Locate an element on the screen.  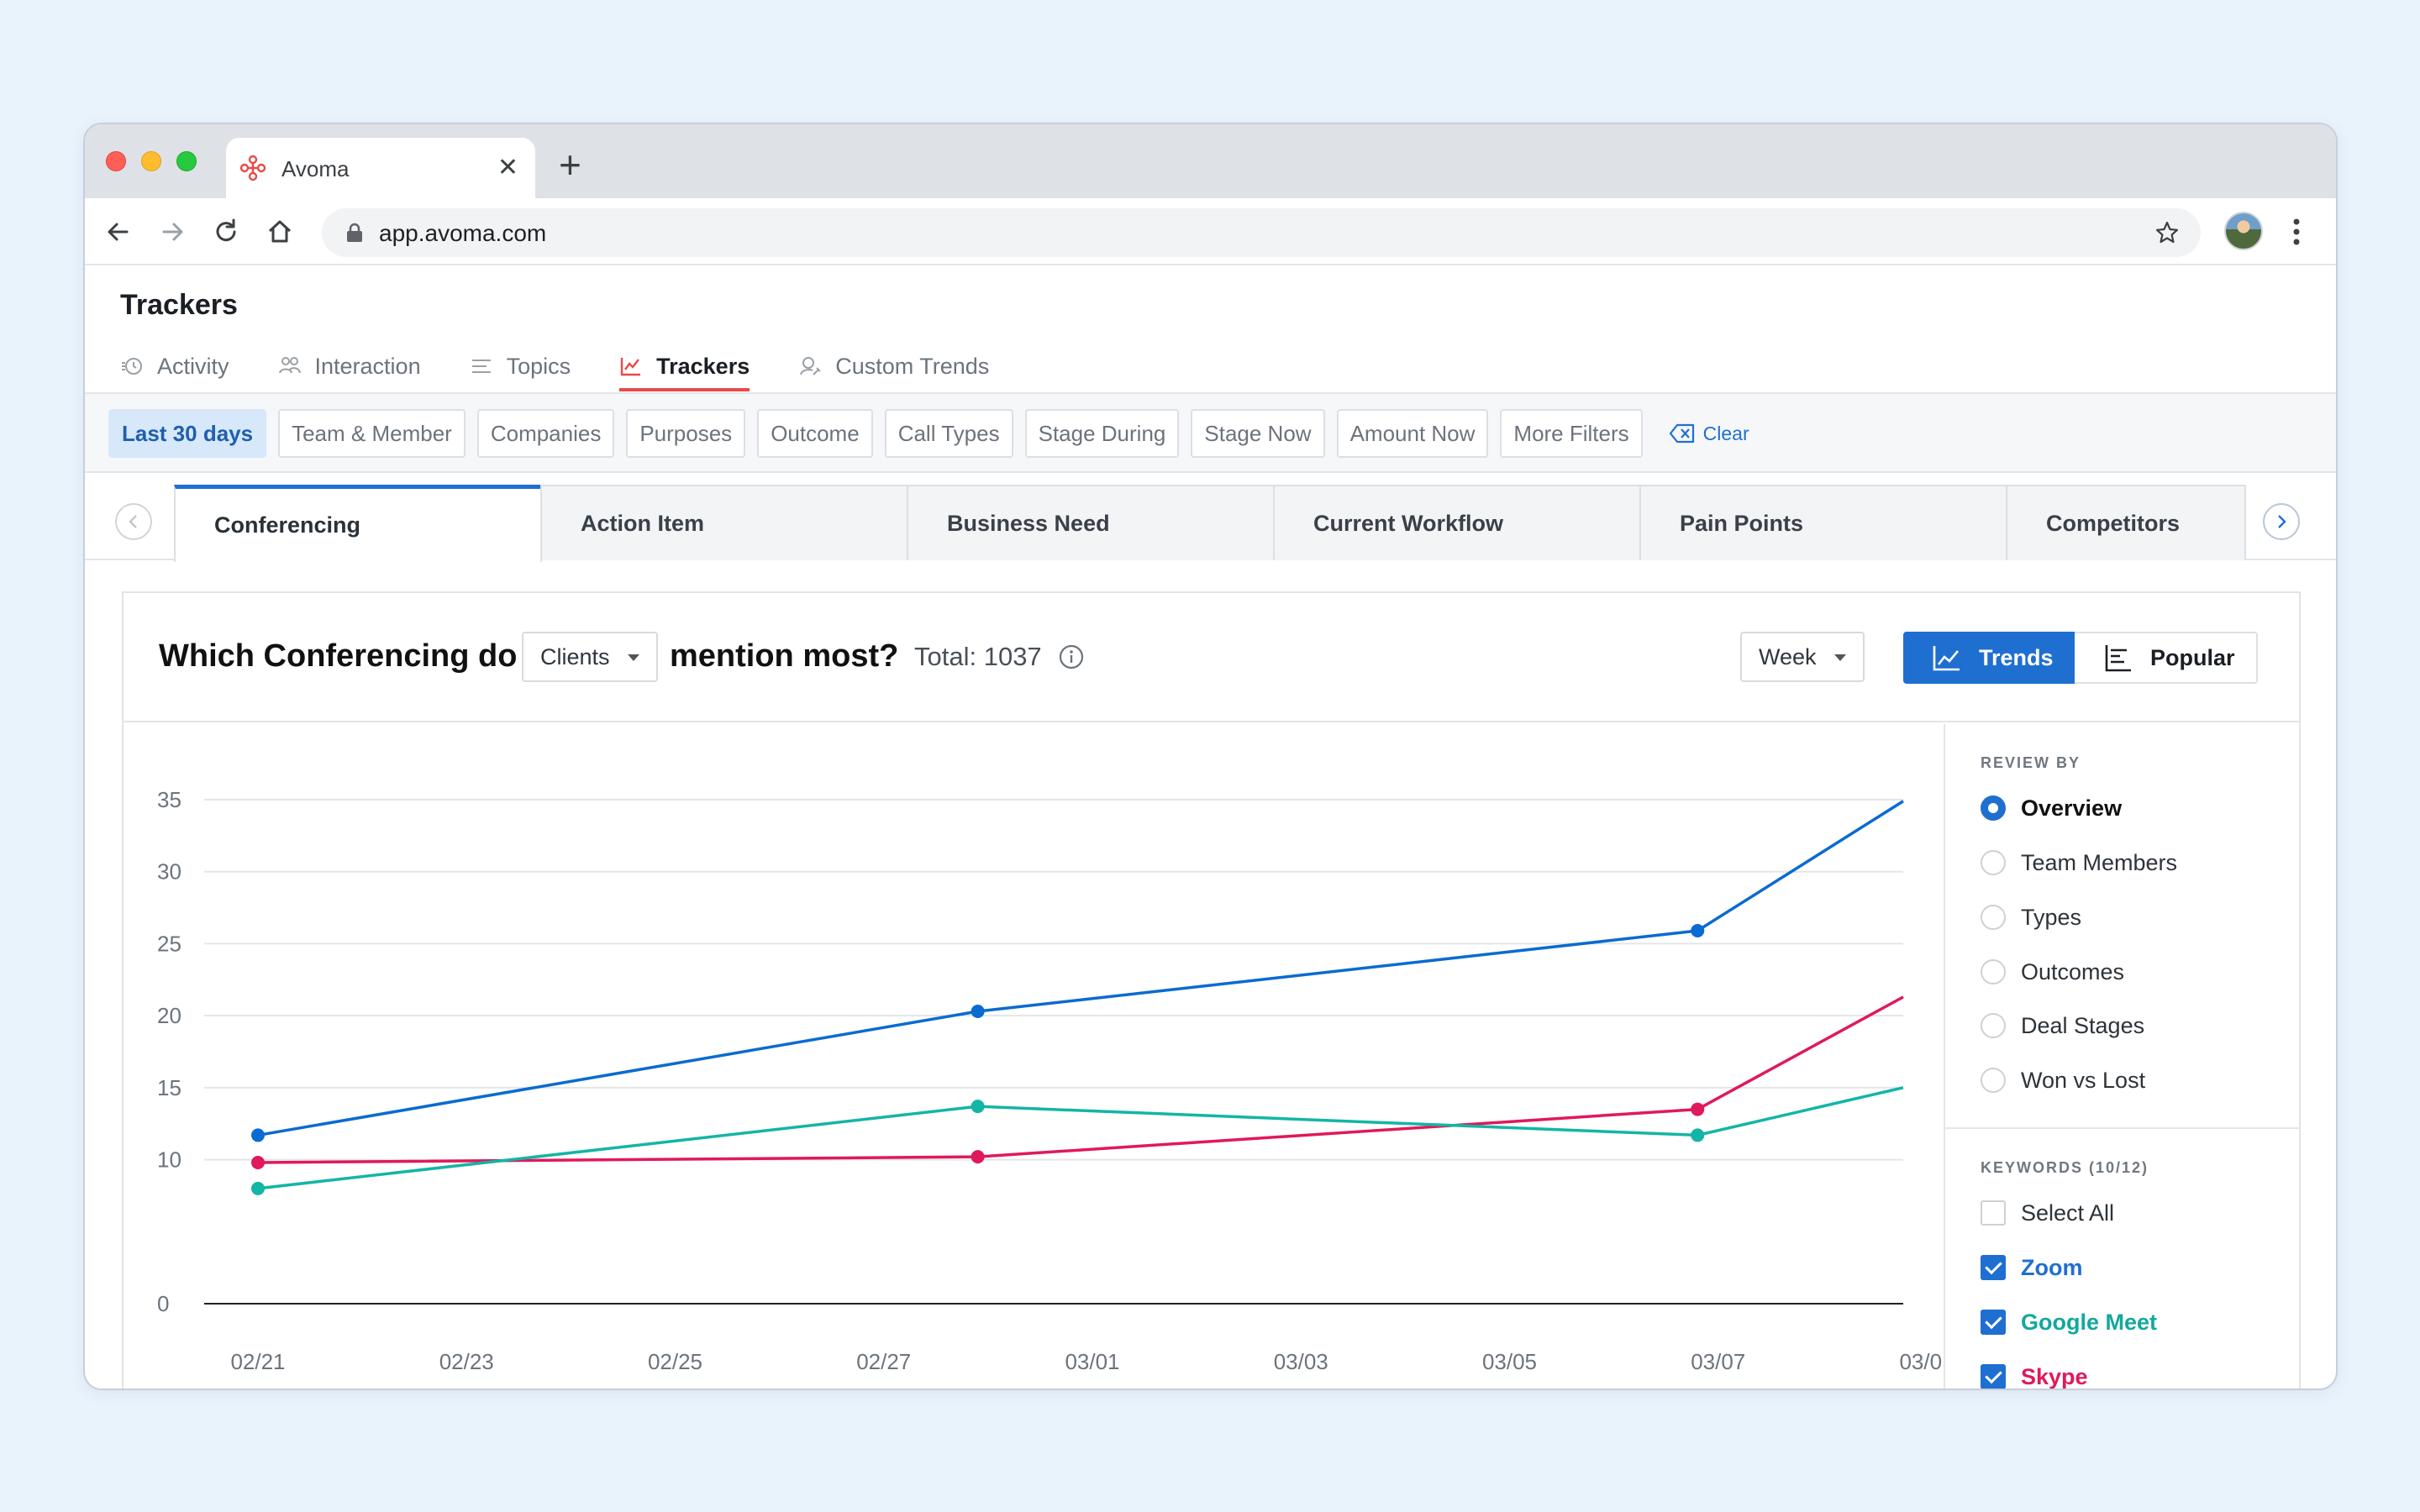
option-label: Team Members is located at coordinates (2099, 862).